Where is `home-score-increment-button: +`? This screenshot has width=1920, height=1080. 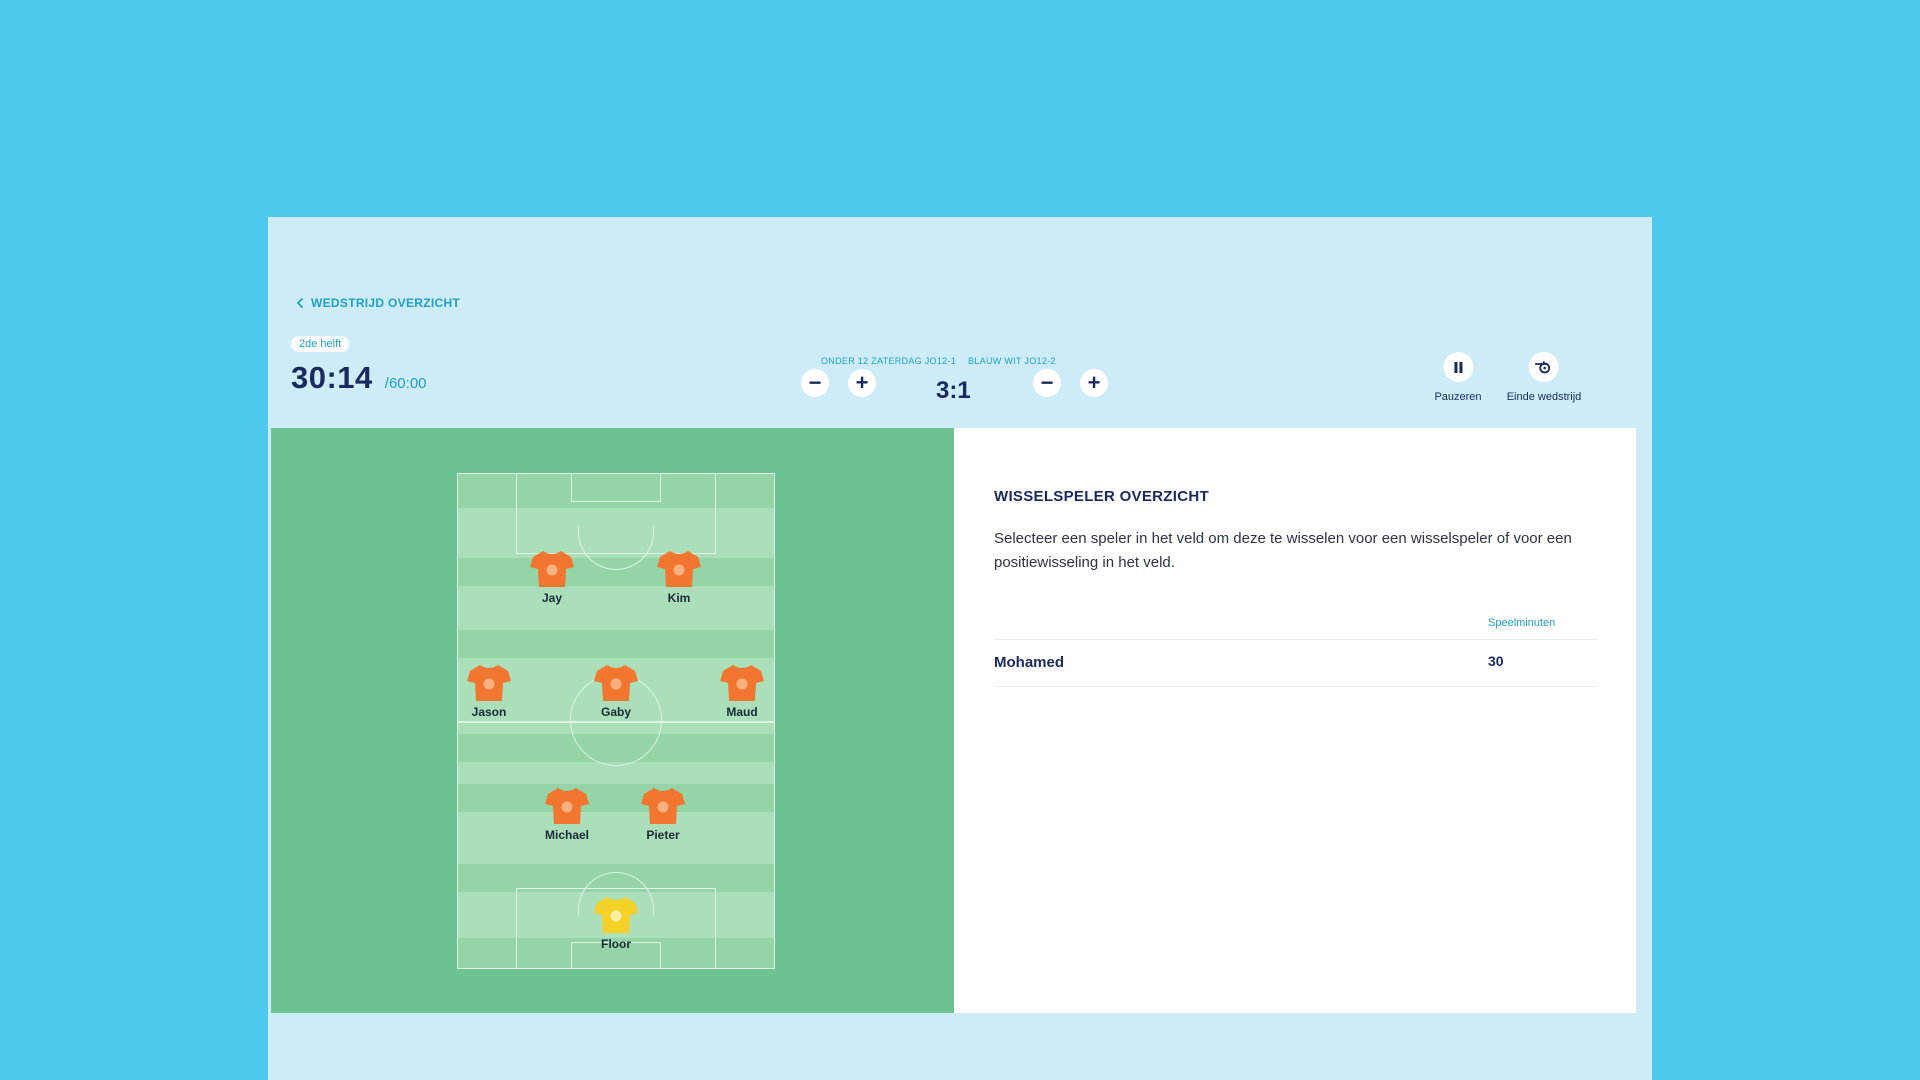 home-score-increment-button: + is located at coordinates (862, 383).